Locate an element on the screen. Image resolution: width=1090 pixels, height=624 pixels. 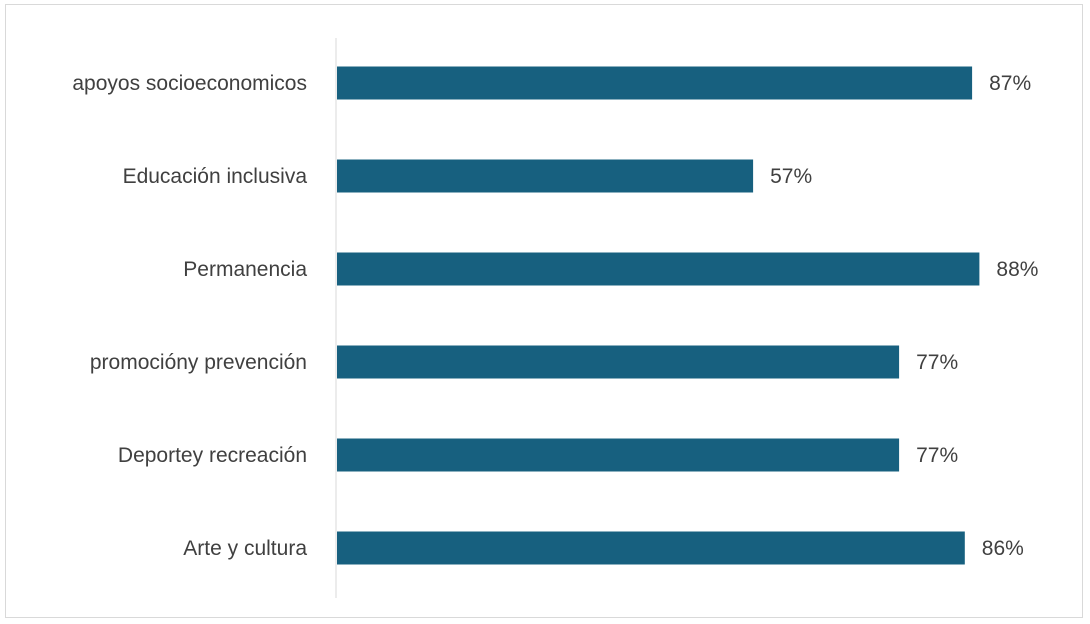
data-label: 57% is located at coordinates (791, 176).